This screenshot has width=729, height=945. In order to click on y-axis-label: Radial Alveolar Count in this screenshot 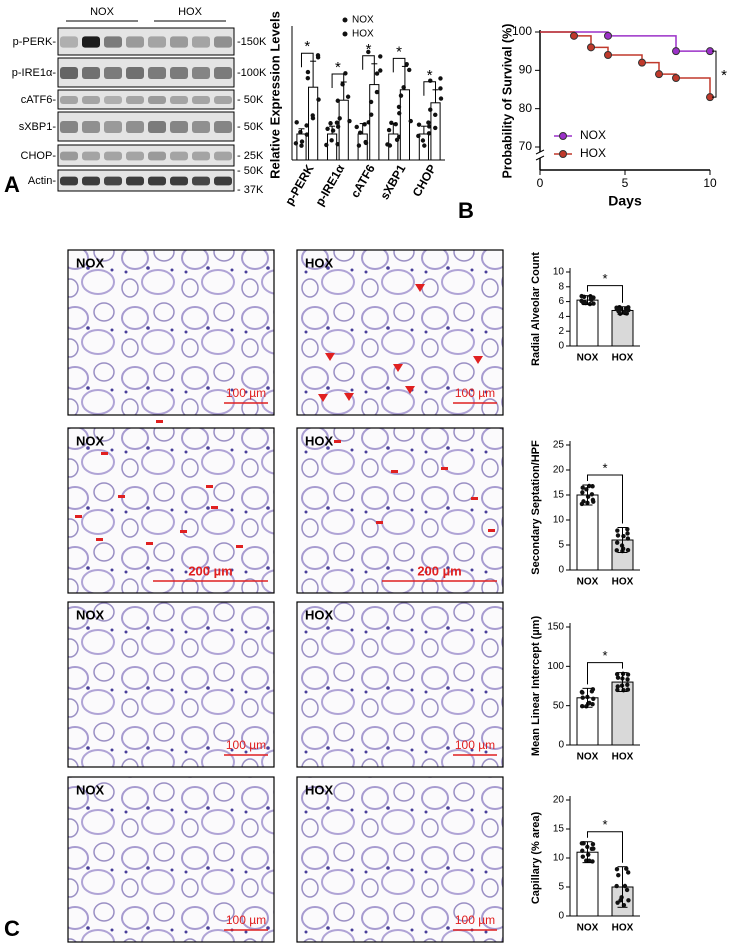, I will do `click(536, 309)`.